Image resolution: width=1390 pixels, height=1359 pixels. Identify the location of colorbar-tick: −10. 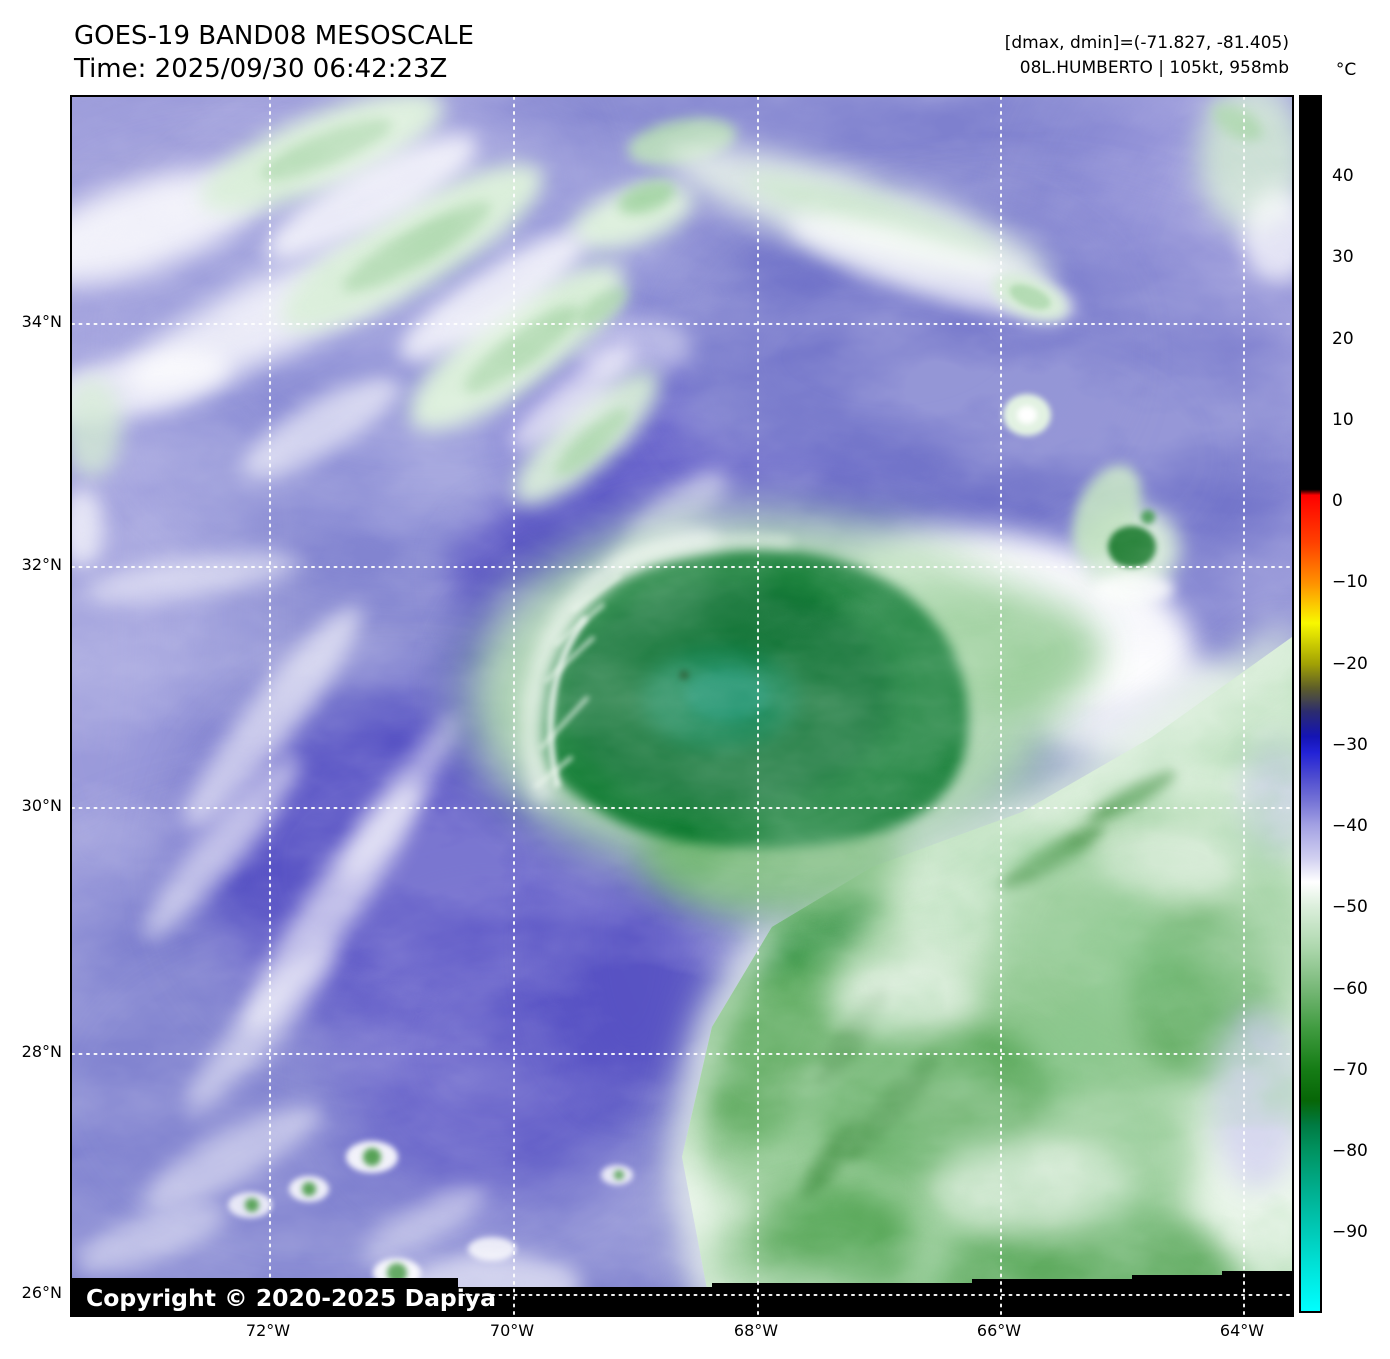
(1350, 582).